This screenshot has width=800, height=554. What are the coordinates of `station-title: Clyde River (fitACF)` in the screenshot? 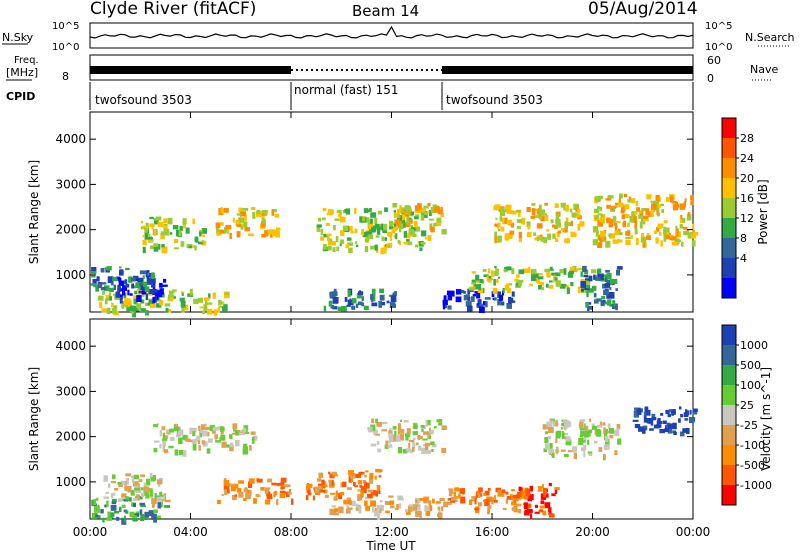 It's located at (173, 9).